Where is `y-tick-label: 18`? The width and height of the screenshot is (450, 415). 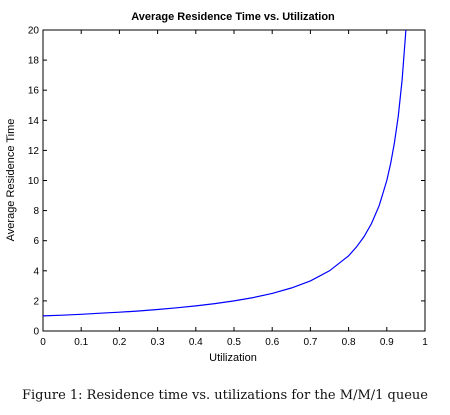 y-tick-label: 18 is located at coordinates (34, 61).